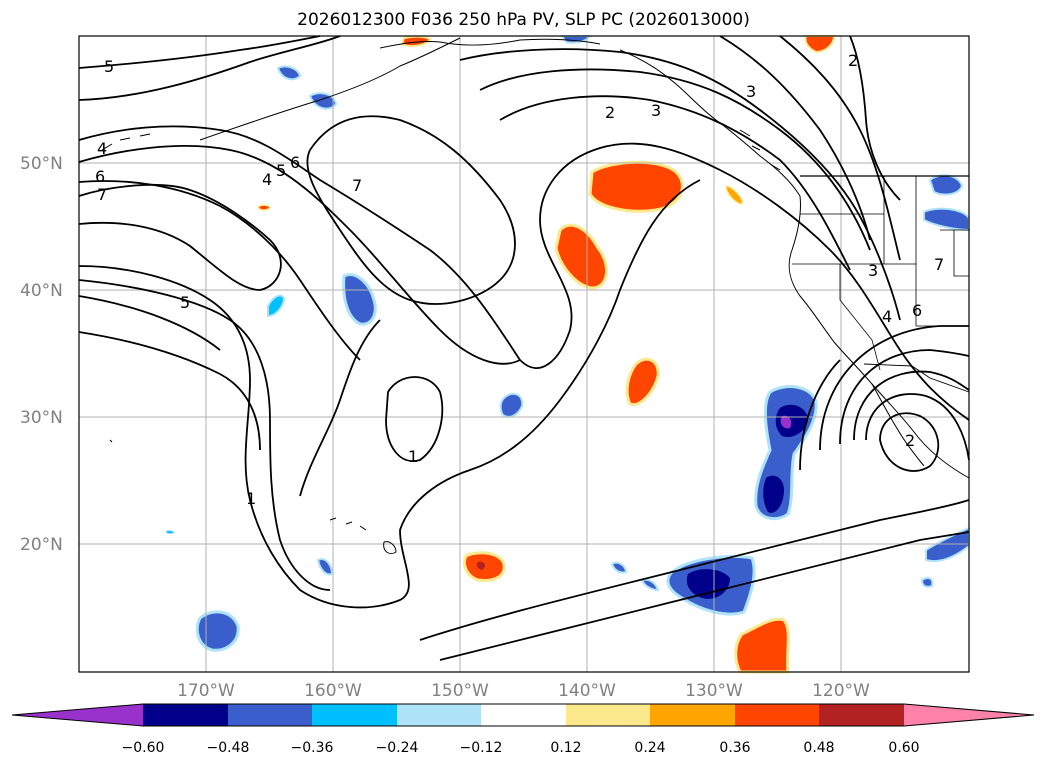  What do you see at coordinates (649, 748) in the screenshot?
I see `colorbar-tick-label: 0.24` at bounding box center [649, 748].